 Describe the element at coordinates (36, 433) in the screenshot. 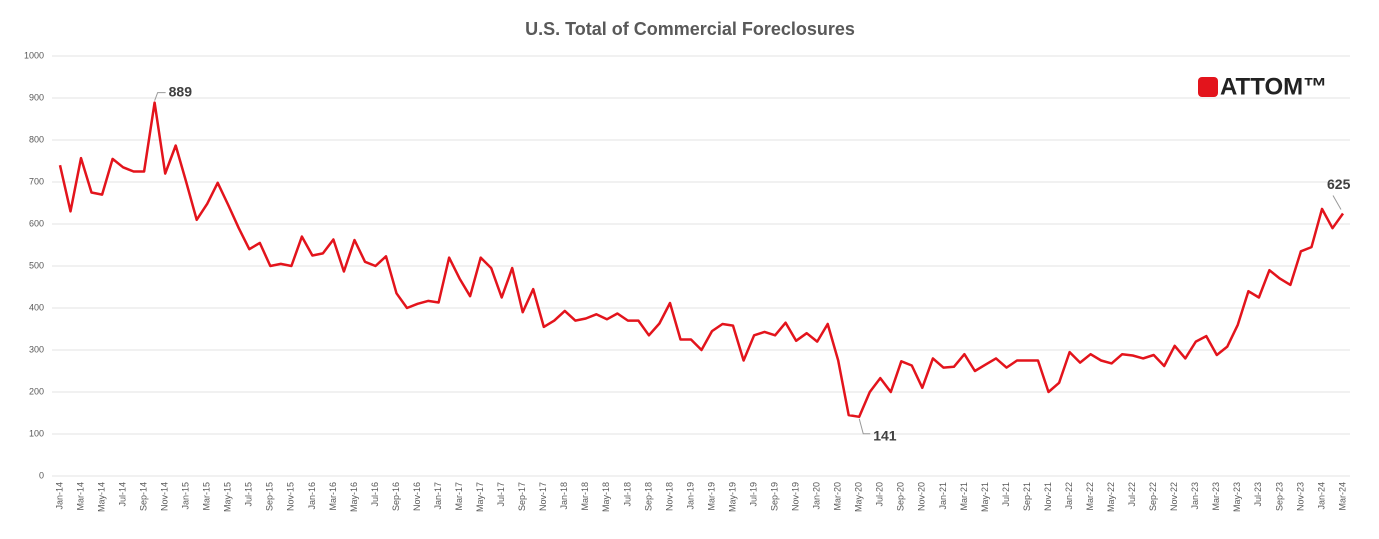

I see `y-tick-label: 100` at that location.